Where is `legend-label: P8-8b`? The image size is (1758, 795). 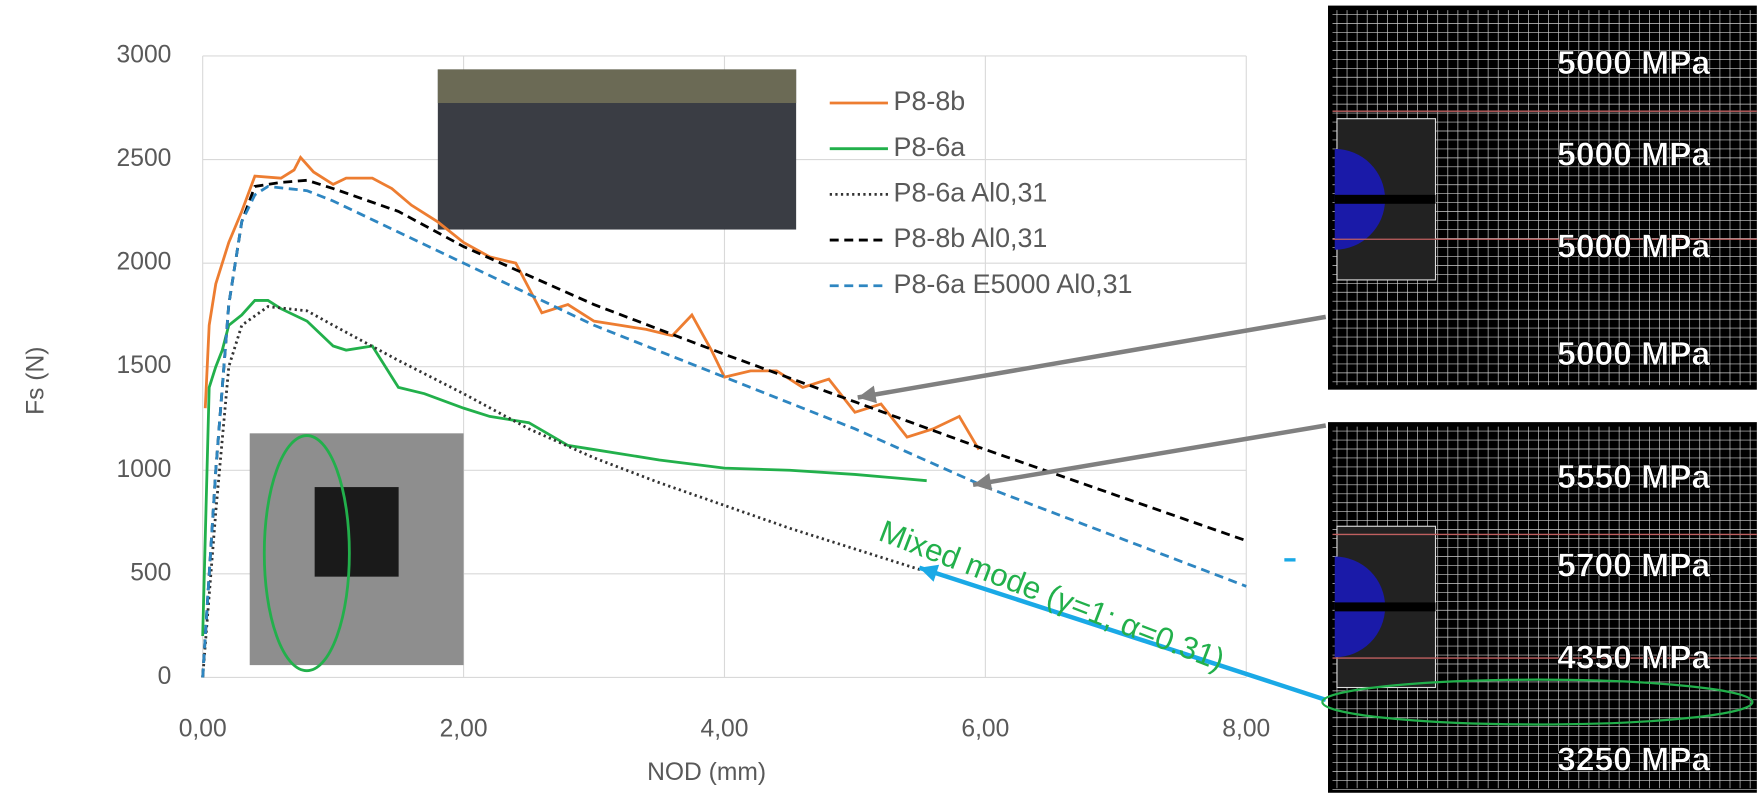
legend-label: P8-8b is located at coordinates (930, 101).